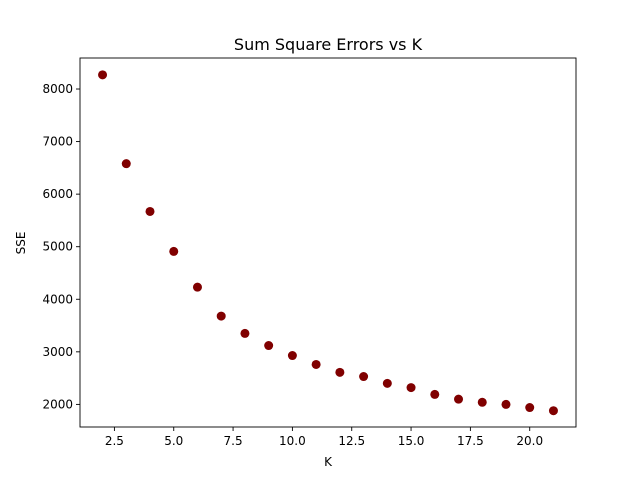 This screenshot has width=640, height=480. What do you see at coordinates (57, 404) in the screenshot?
I see `y-tick-label: 2000` at bounding box center [57, 404].